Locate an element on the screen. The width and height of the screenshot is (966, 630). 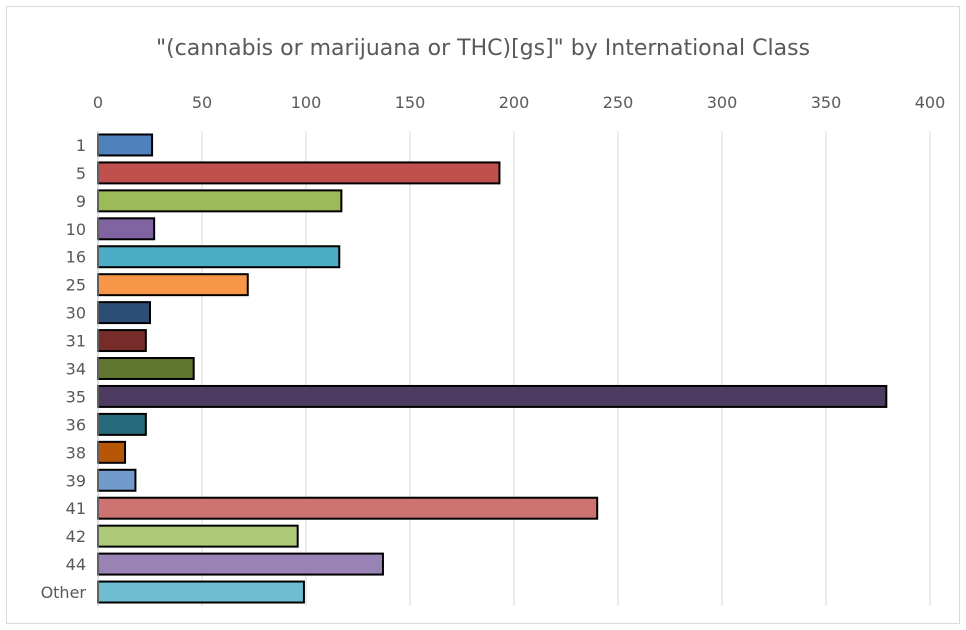
y-category-label: 9 is located at coordinates (81, 201).